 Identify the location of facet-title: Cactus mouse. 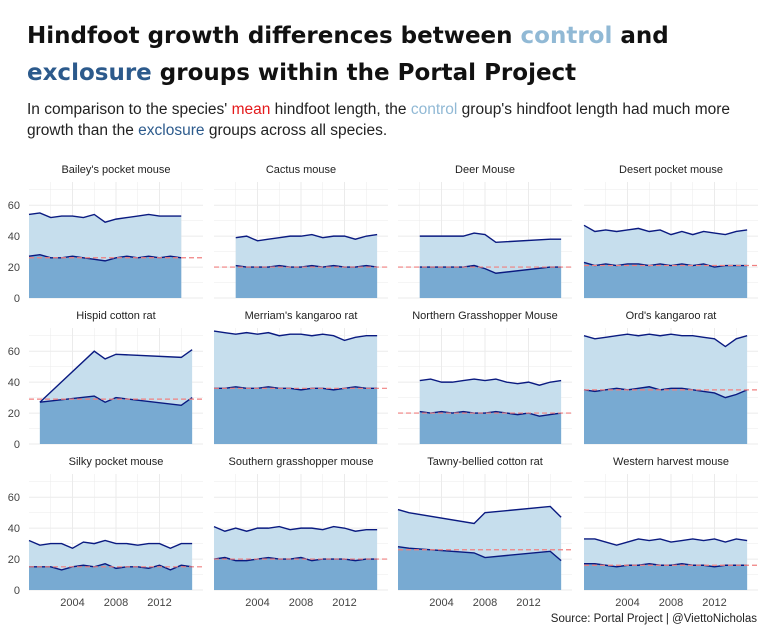
(301, 170).